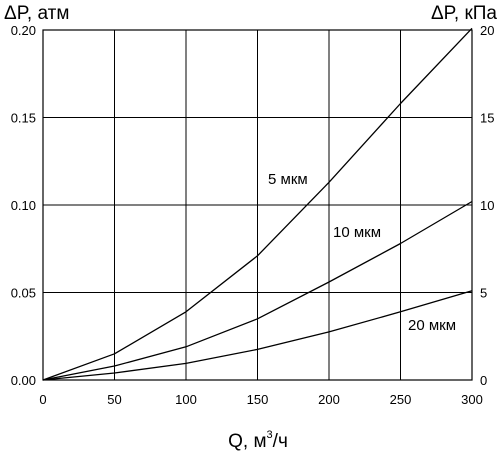 This screenshot has height=455, width=500. Describe the element at coordinates (487, 118) in the screenshot. I see `y2-tick-label: 15` at that location.